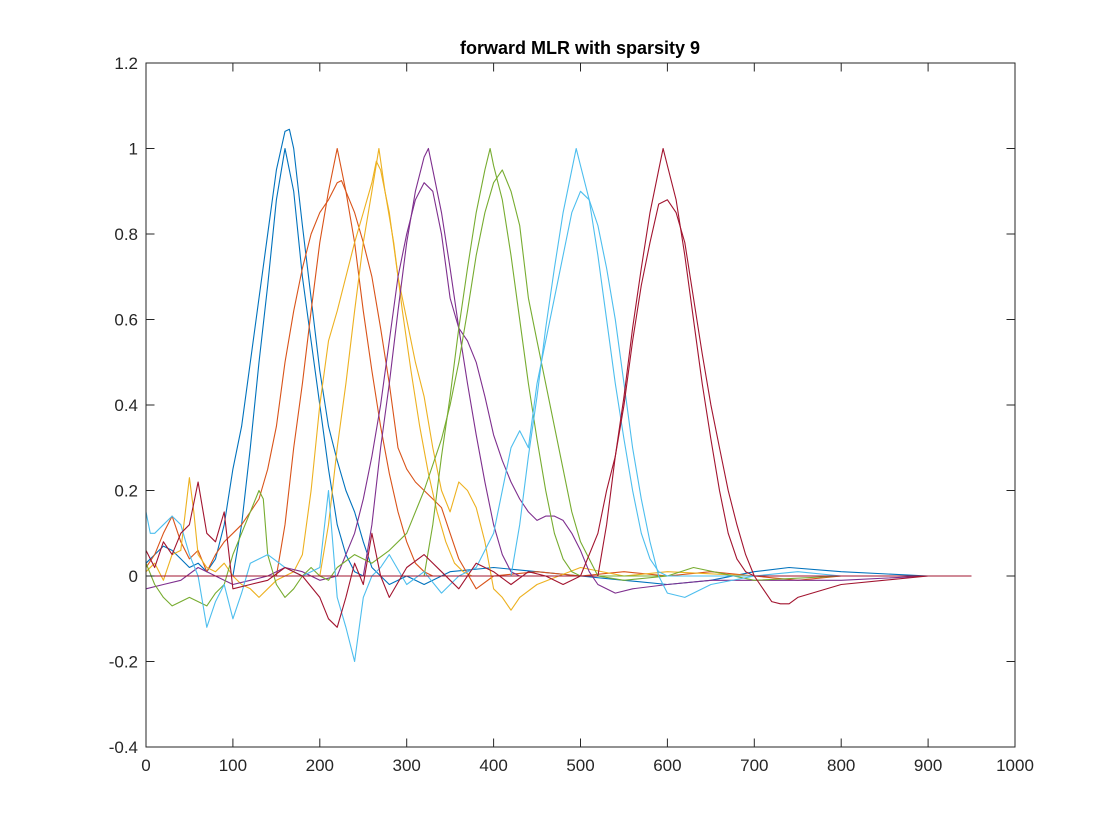 Image resolution: width=1120 pixels, height=840 pixels. What do you see at coordinates (754, 765) in the screenshot?
I see `x-tick-label: 700` at bounding box center [754, 765].